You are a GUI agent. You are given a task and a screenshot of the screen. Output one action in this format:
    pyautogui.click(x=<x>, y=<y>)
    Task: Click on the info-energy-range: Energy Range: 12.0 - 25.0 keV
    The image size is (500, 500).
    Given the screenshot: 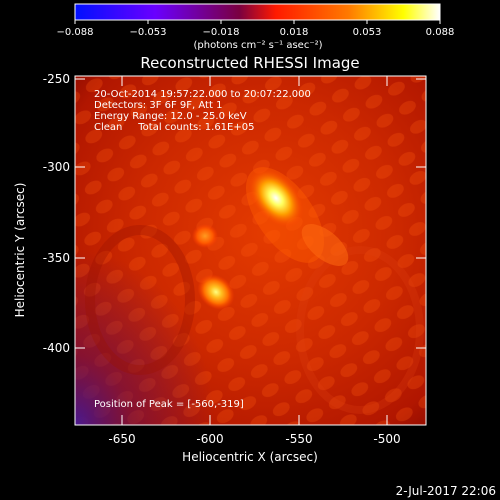 What is the action you would take?
    pyautogui.click(x=170, y=116)
    